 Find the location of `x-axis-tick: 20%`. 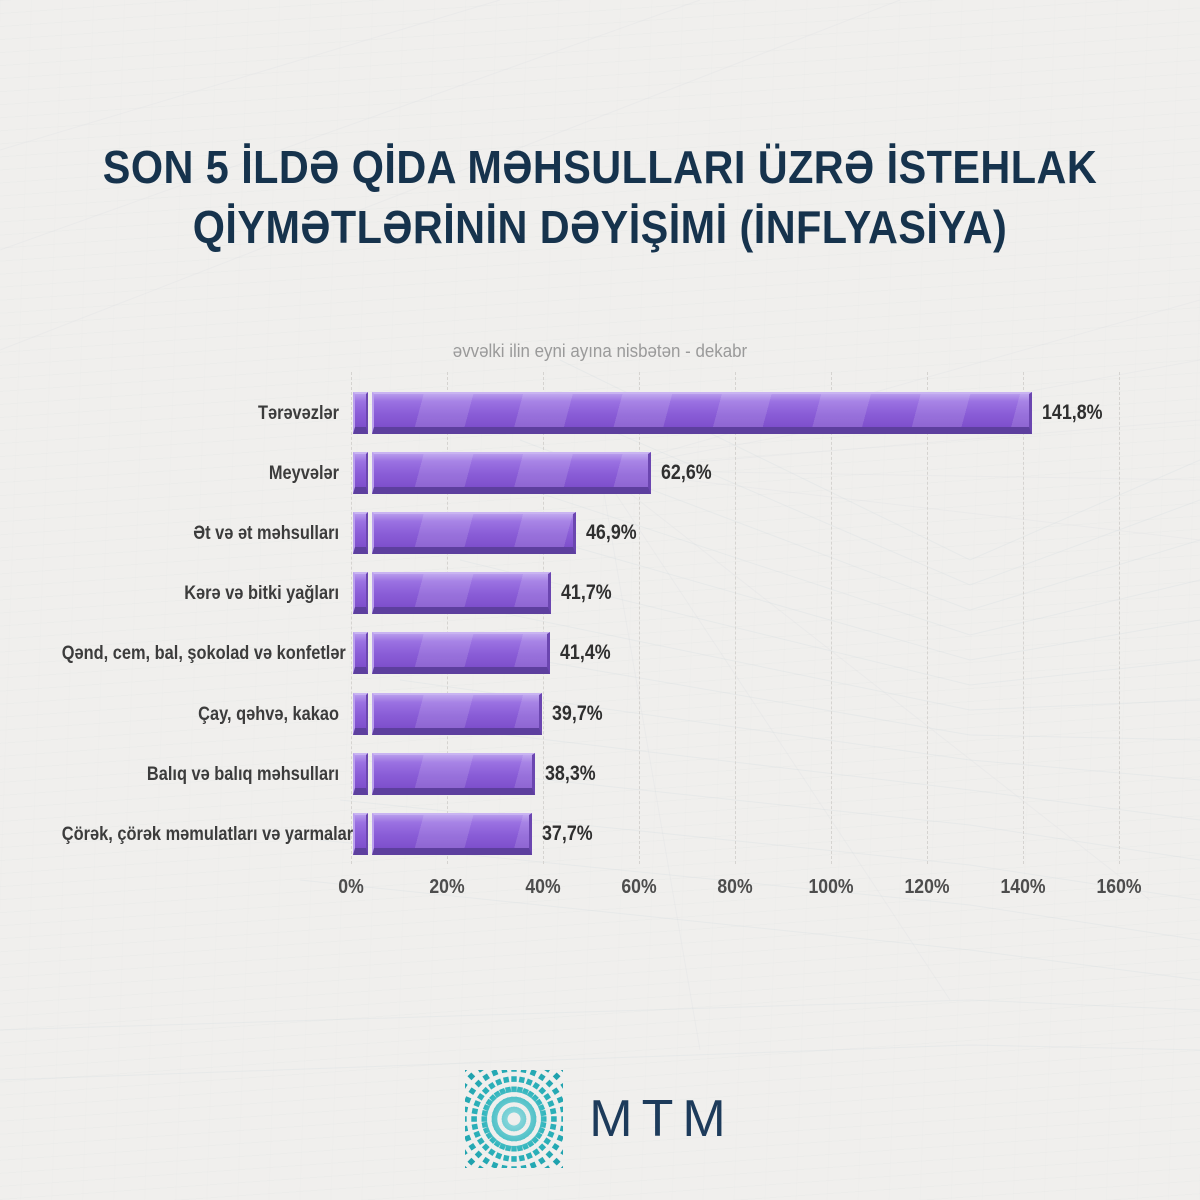

x-axis-tick: 20% is located at coordinates (447, 887).